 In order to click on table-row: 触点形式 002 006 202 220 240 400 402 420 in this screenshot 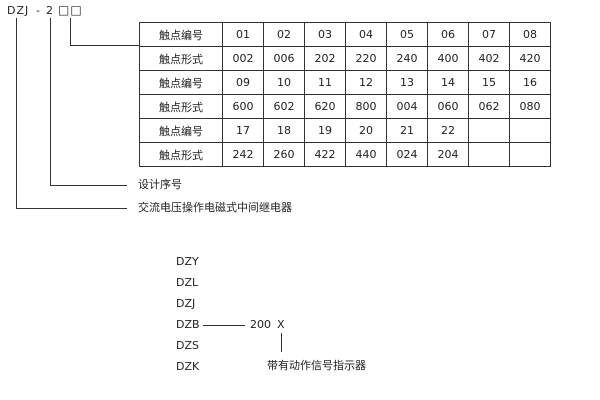, I will do `click(345, 58)`.